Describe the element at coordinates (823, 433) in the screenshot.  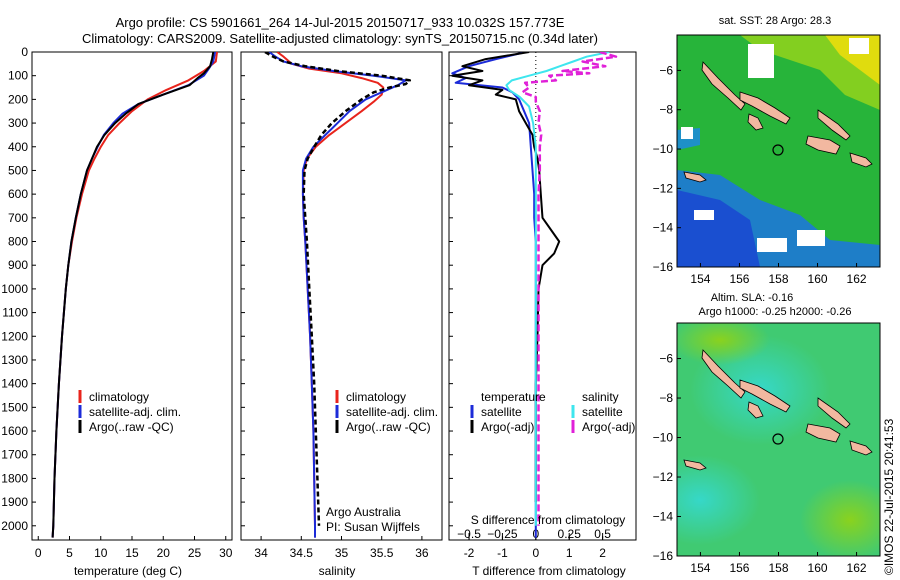
I see `island-guadalcanal` at that location.